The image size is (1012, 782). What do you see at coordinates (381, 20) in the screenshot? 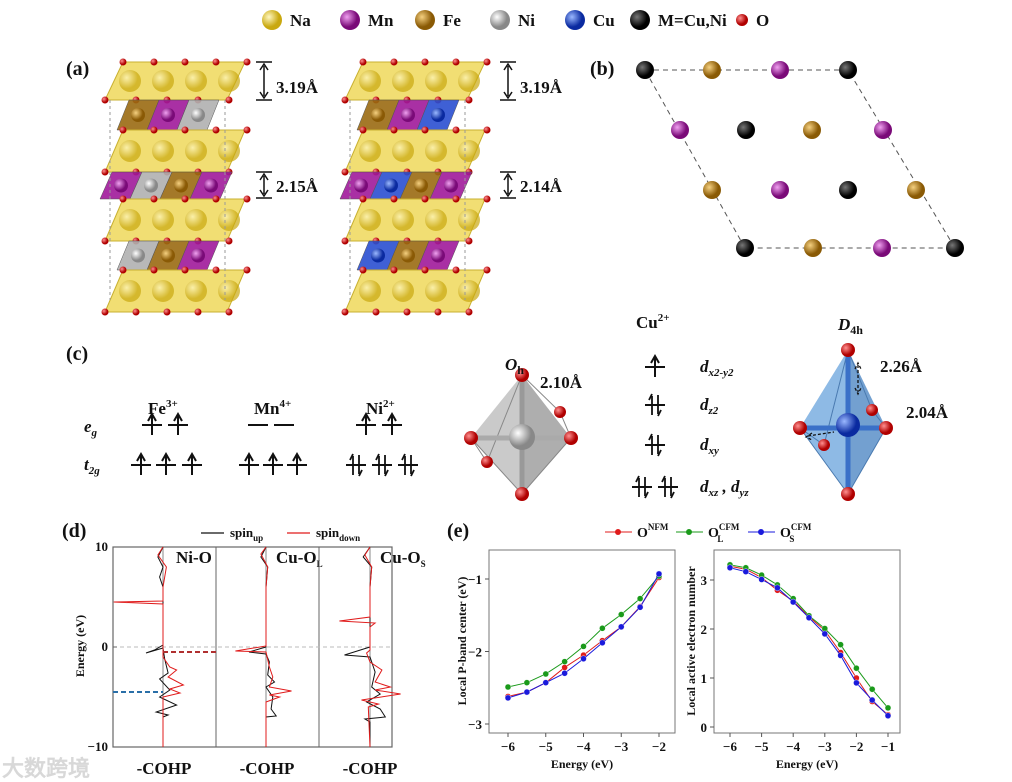
I see `svg-text: Mn` at bounding box center [381, 20].